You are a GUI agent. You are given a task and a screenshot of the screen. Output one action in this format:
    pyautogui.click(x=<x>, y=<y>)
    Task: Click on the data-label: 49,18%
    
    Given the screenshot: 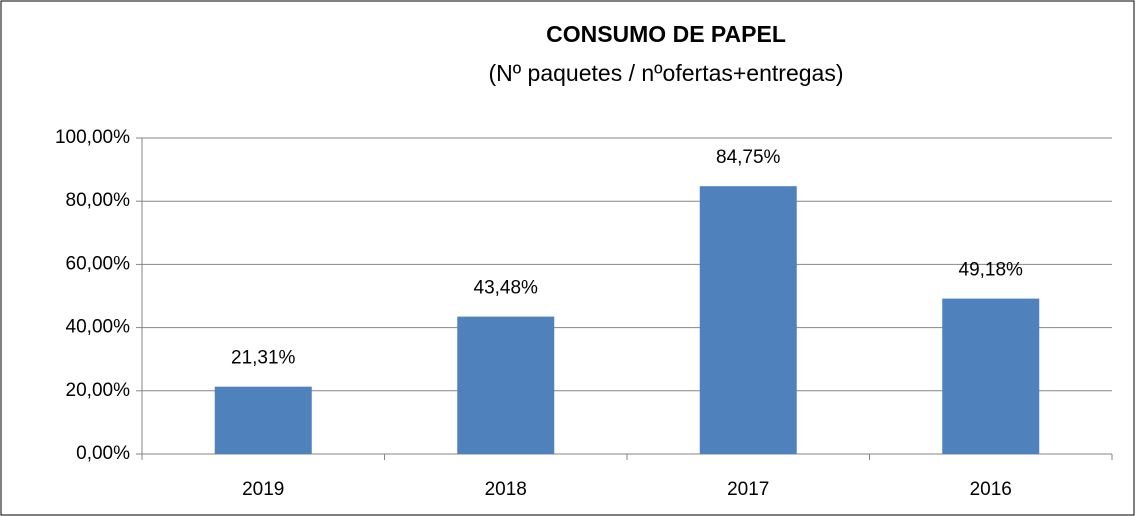 What is the action you would take?
    pyautogui.click(x=991, y=270)
    